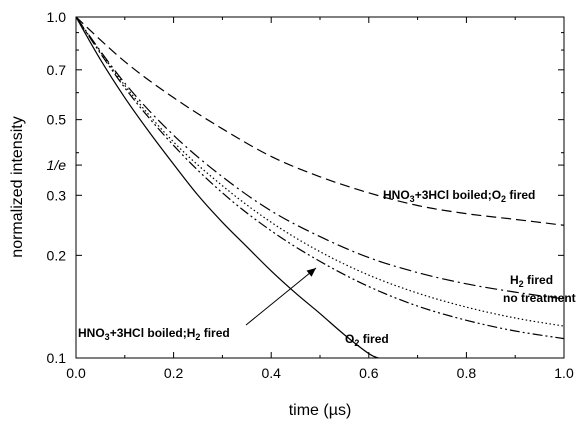  Describe the element at coordinates (57, 255) in the screenshot. I see `y-tick-label: 0.2` at that location.